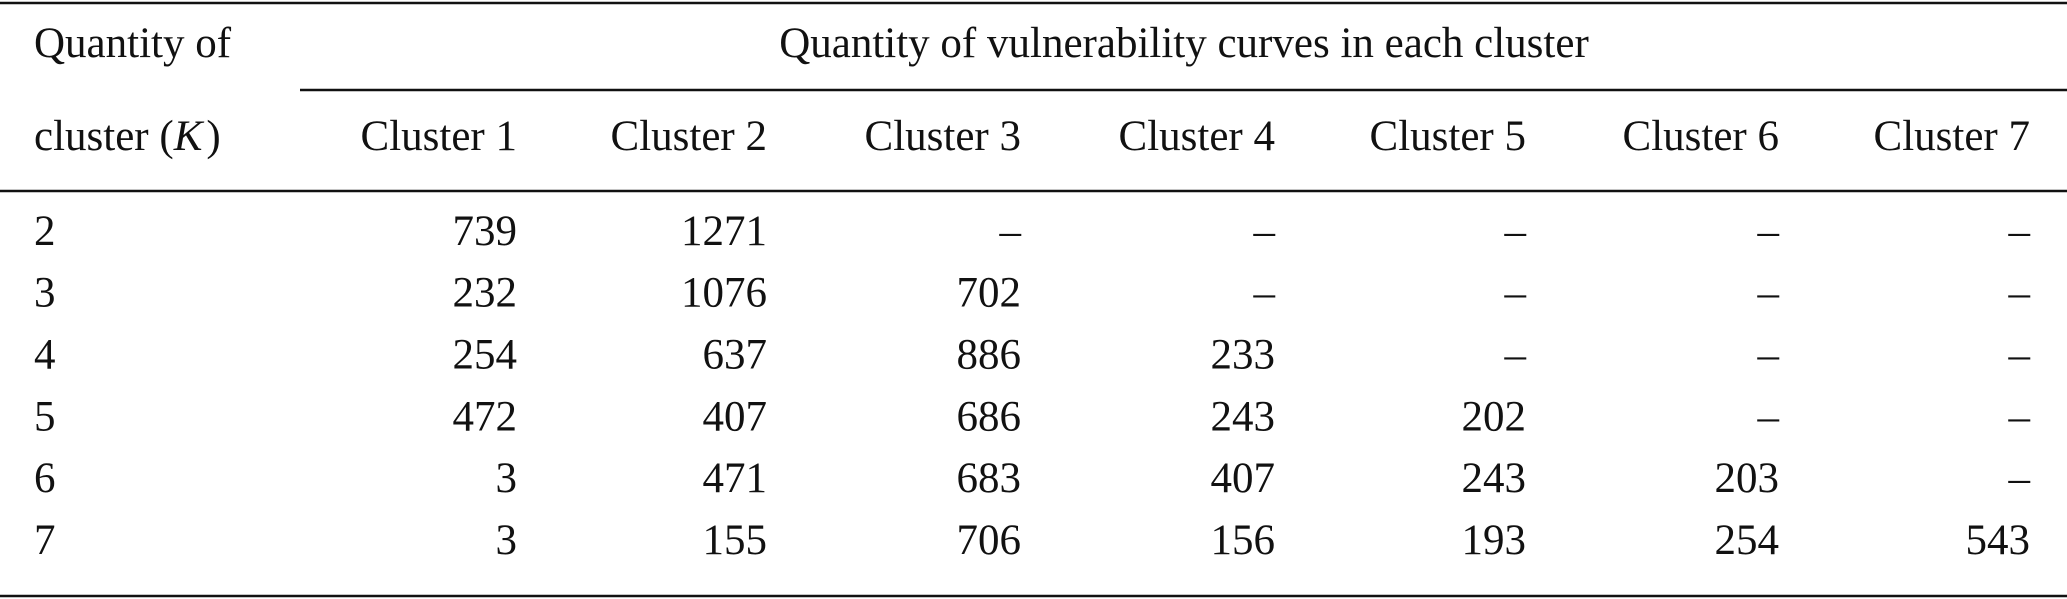 The width and height of the screenshot is (2067, 599). I want to click on cell: 203, so click(1747, 478).